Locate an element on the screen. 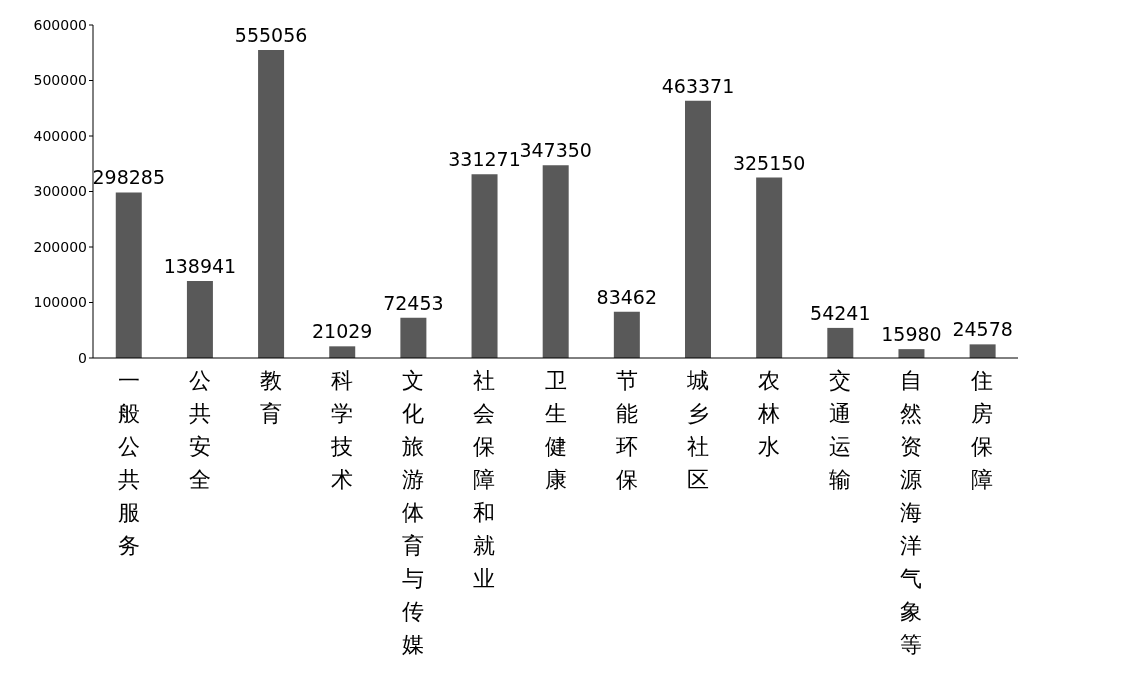 The image size is (1121, 683). data-label: 72453 is located at coordinates (413, 302).